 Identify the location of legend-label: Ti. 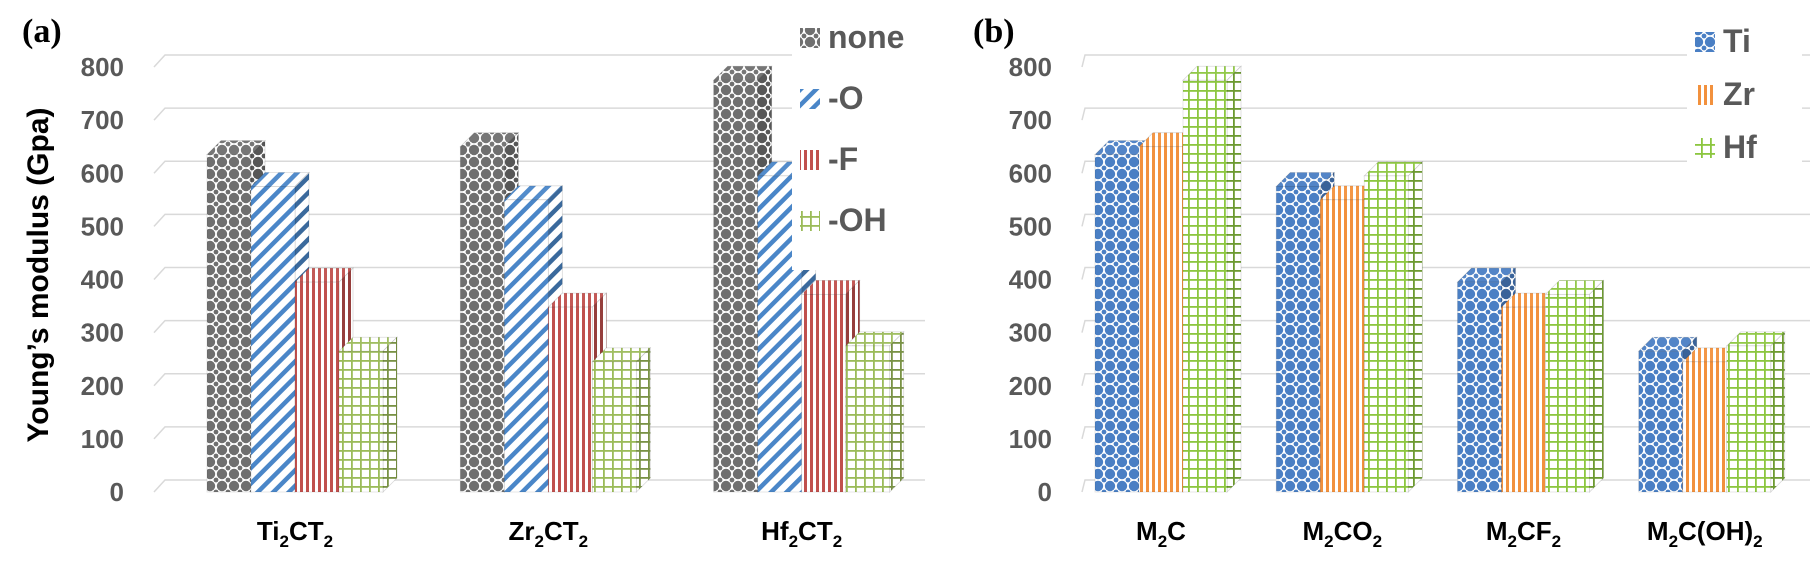
(1737, 41).